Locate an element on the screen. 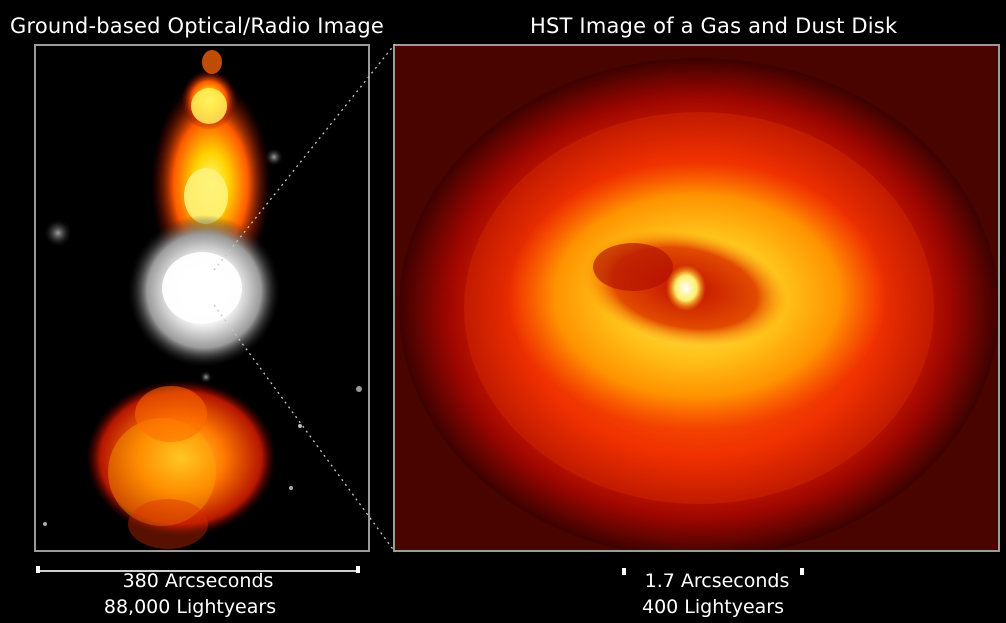 The width and height of the screenshot is (1006, 623). title-ground-based-image: Ground-based Optical/Radio Image is located at coordinates (197, 26).